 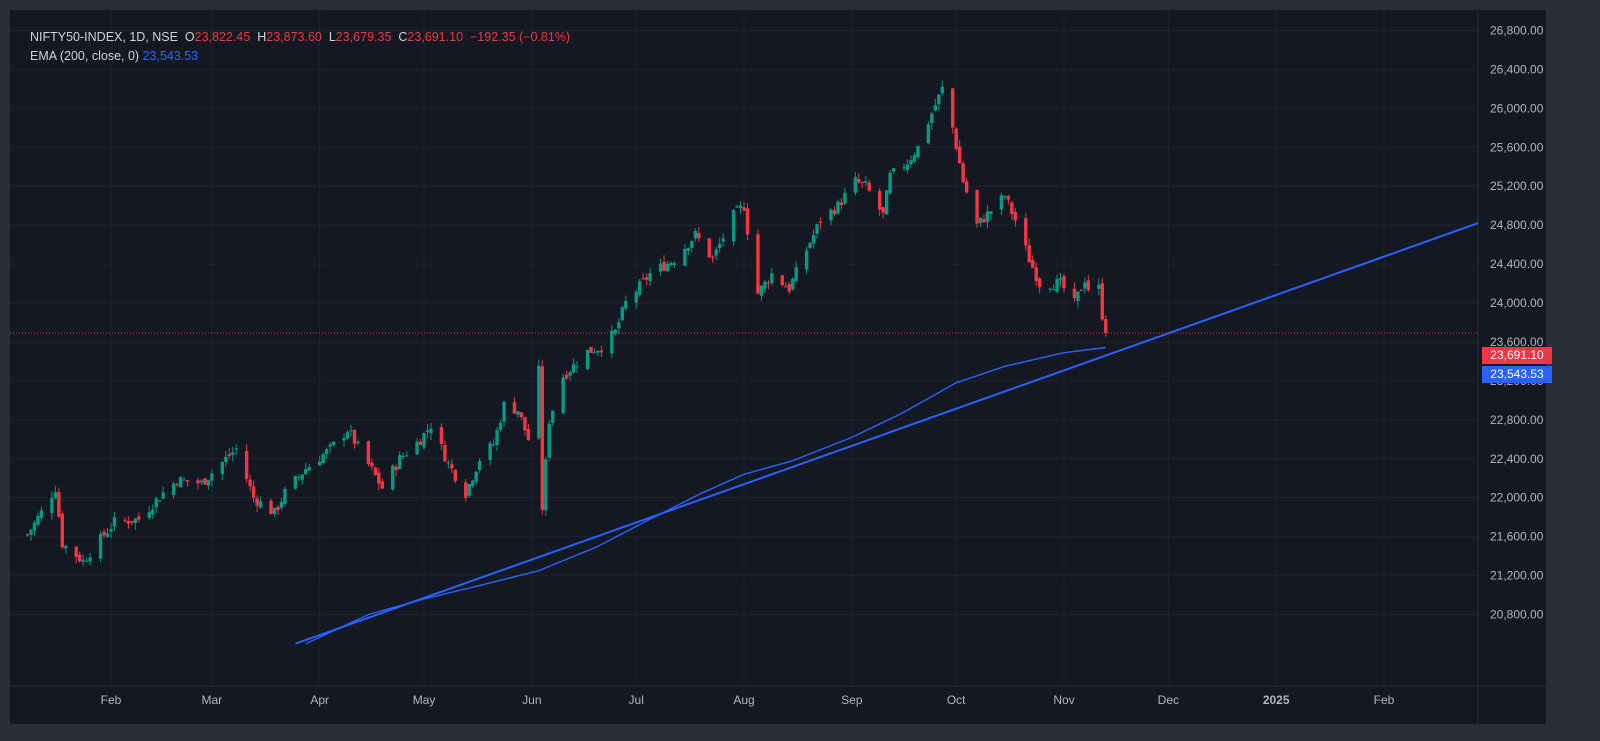 What do you see at coordinates (1517, 264) in the screenshot?
I see `y-tick-label: 24,400.00` at bounding box center [1517, 264].